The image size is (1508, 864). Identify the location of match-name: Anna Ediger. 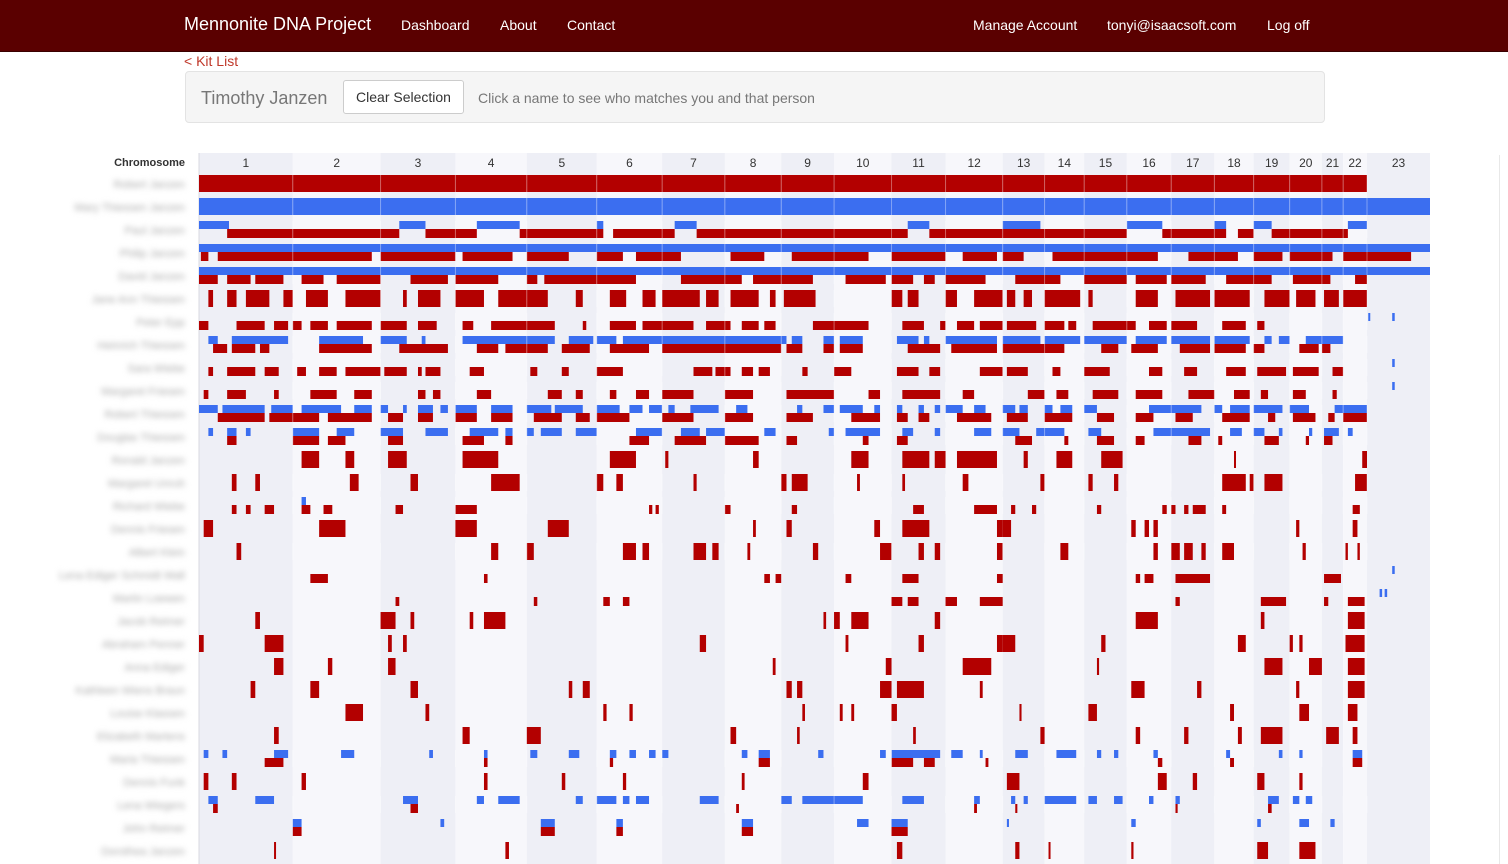
(154, 668).